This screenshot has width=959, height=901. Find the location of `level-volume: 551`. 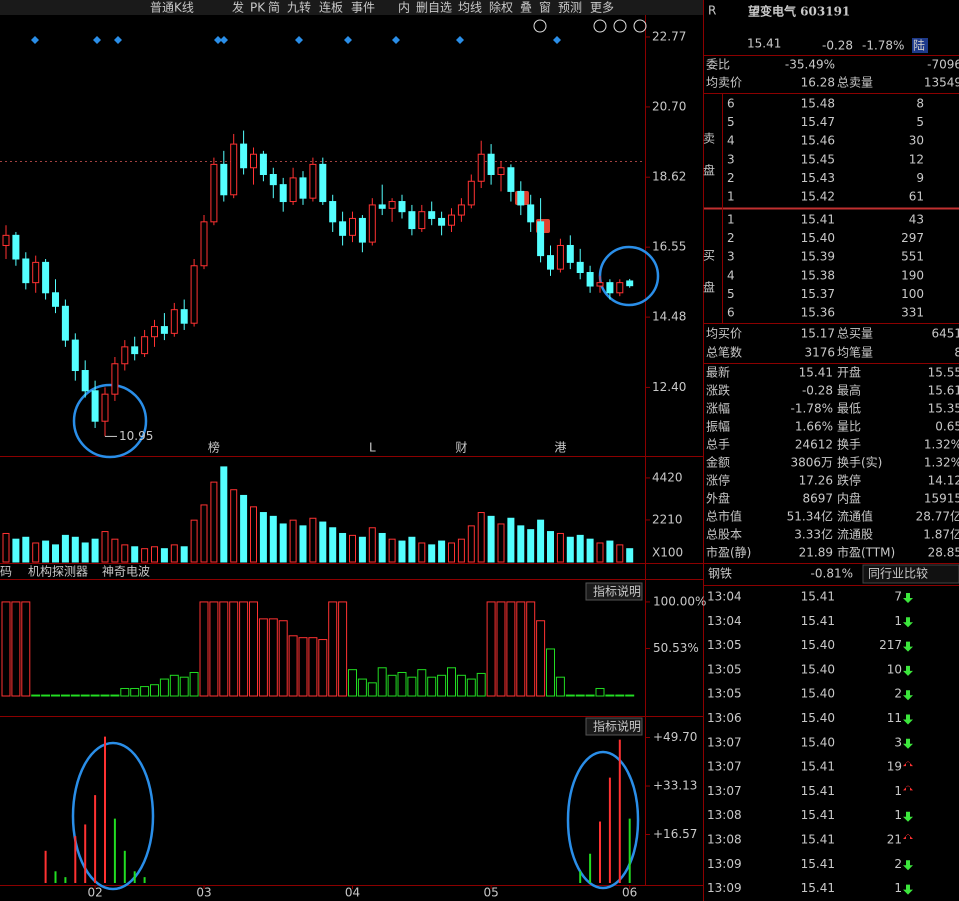

level-volume: 551 is located at coordinates (912, 257).